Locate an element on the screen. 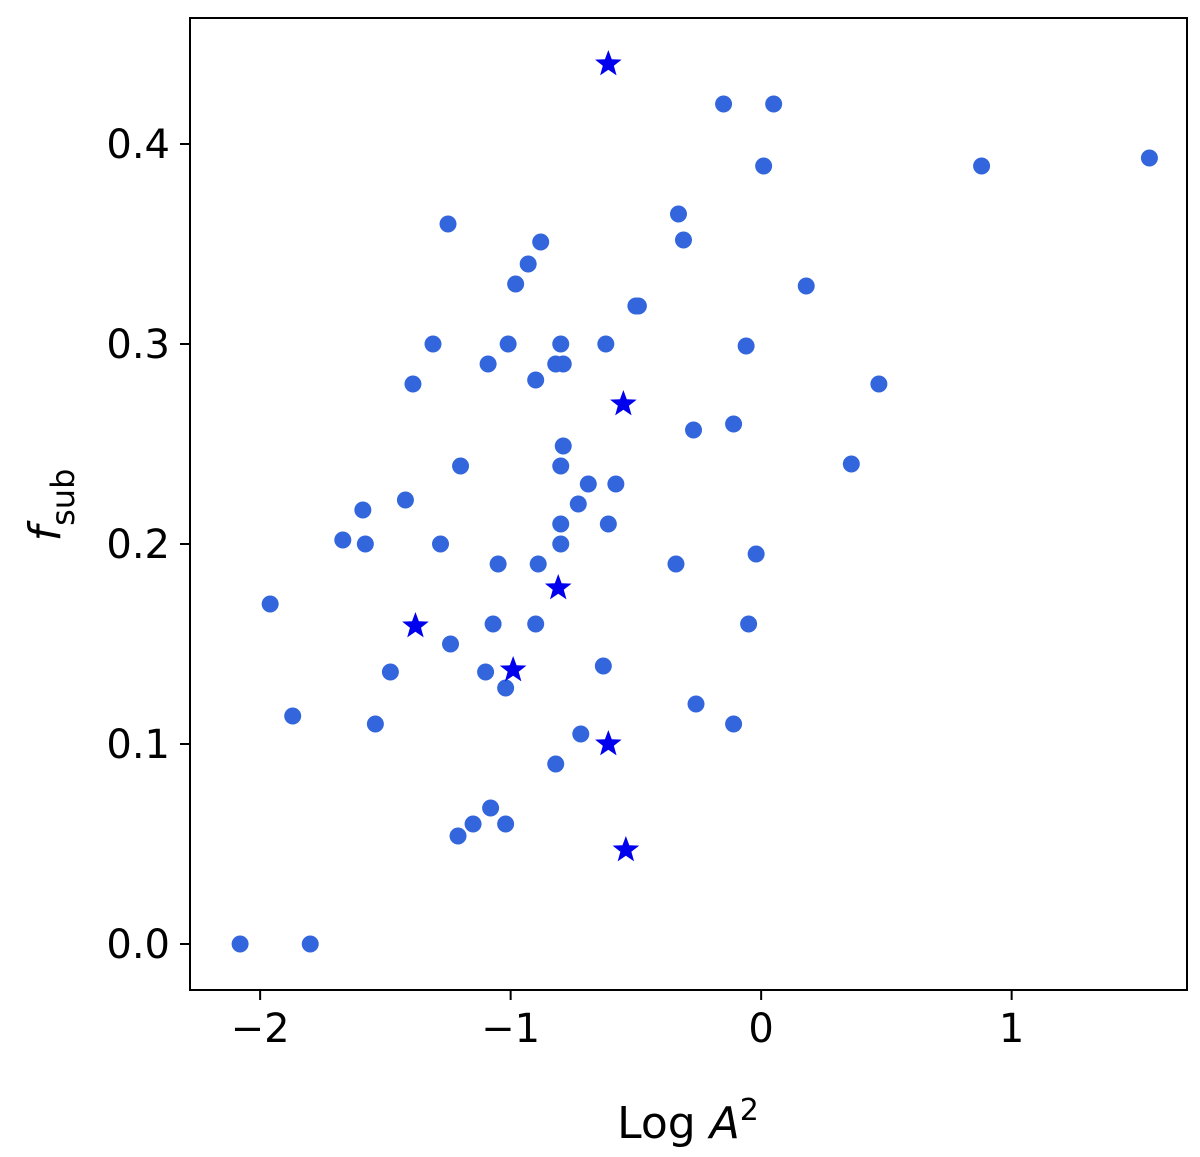  y-tick-label: 0.4 is located at coordinates (138, 145).